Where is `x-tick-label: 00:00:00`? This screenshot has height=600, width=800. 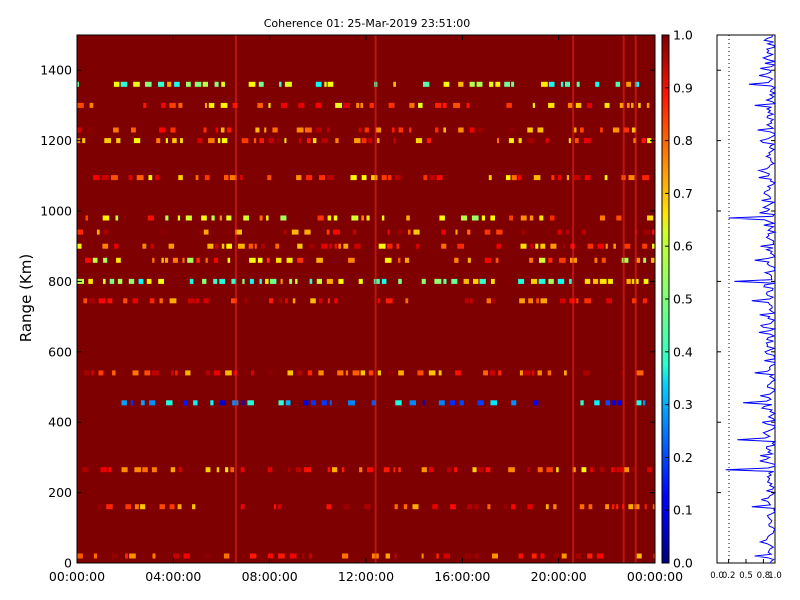 x-tick-label: 00:00:00 is located at coordinates (655, 576).